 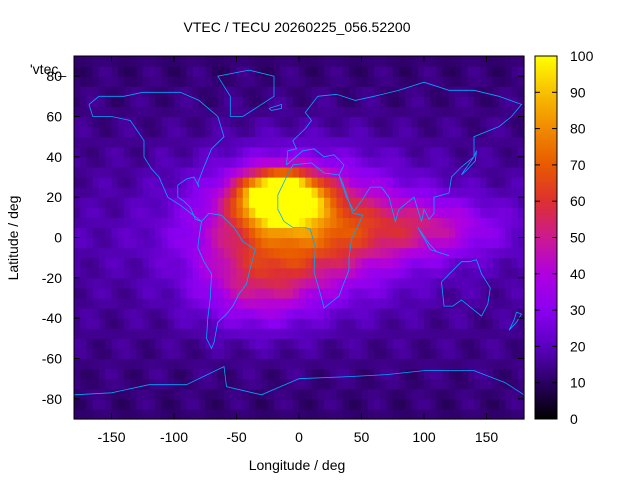 I want to click on y-tick-label: 40, so click(x=54, y=157).